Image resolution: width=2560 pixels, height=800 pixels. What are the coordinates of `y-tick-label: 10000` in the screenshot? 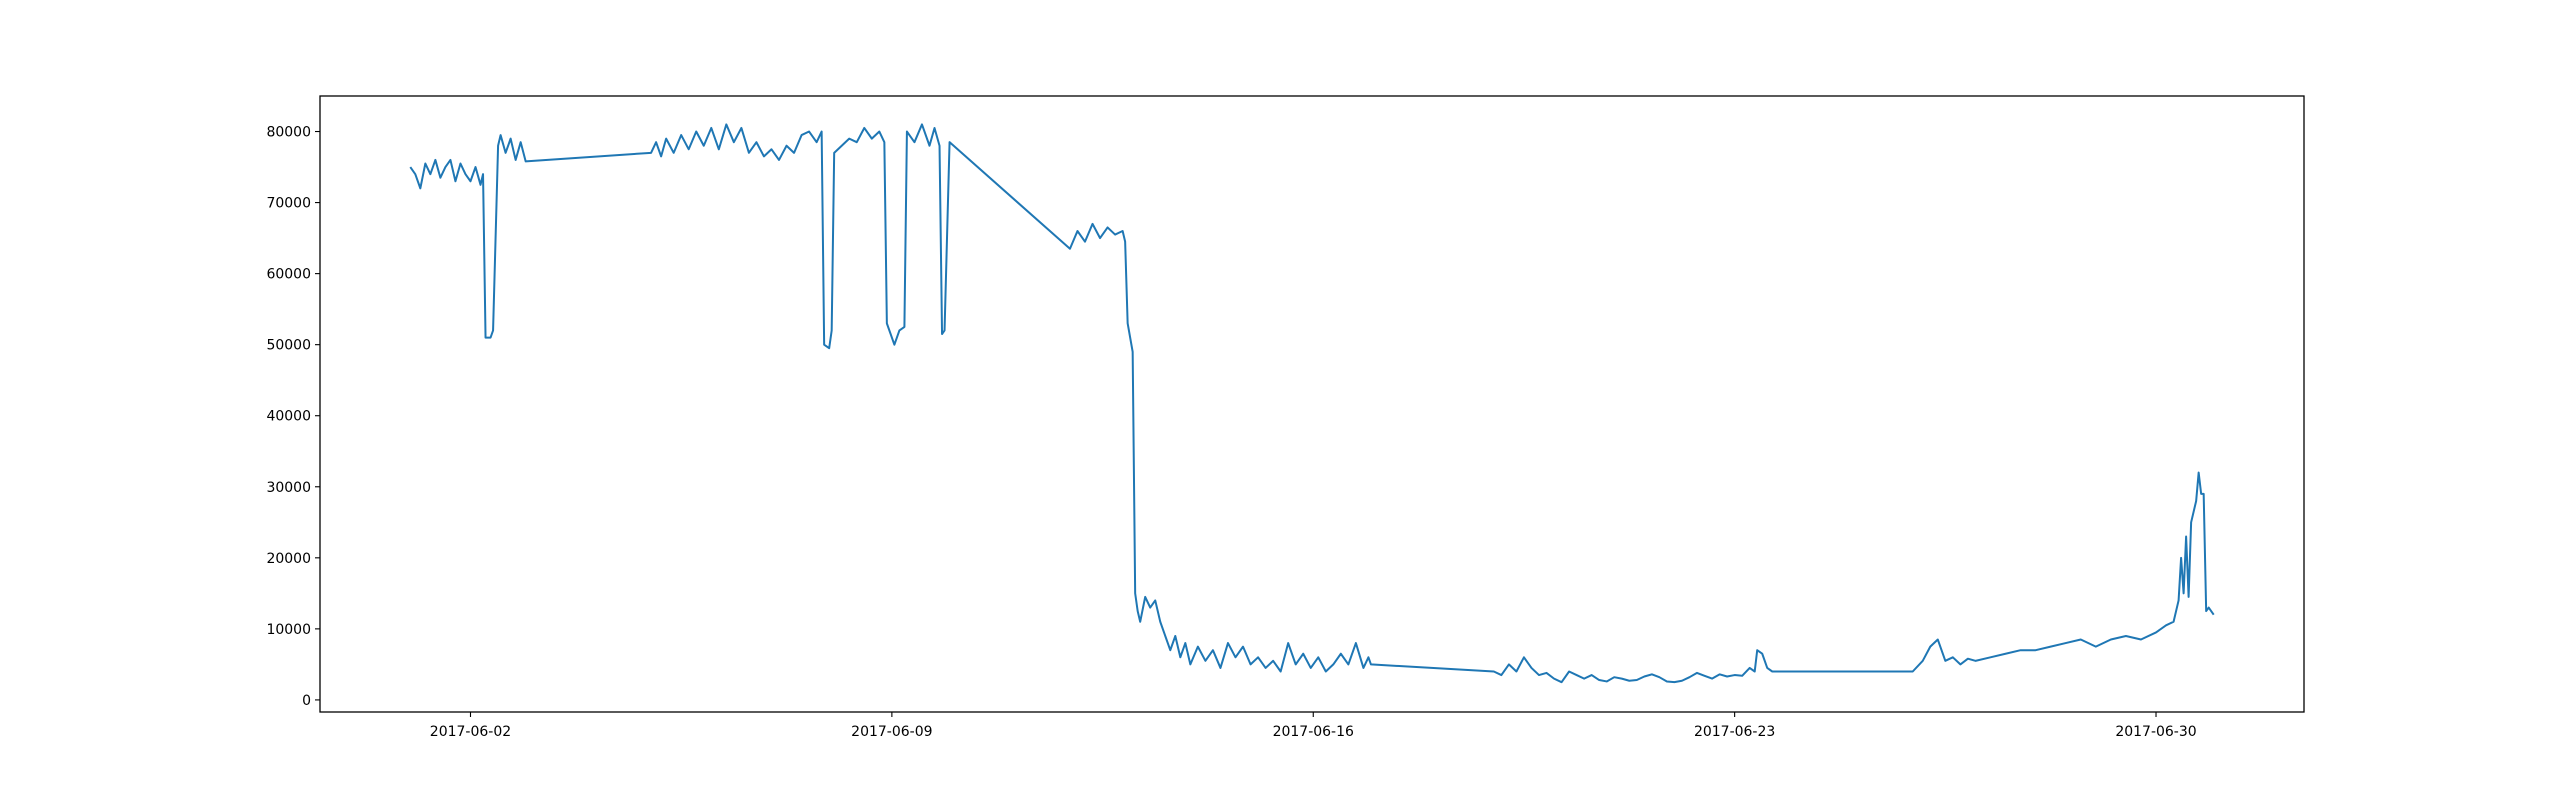 It's located at (288, 630).